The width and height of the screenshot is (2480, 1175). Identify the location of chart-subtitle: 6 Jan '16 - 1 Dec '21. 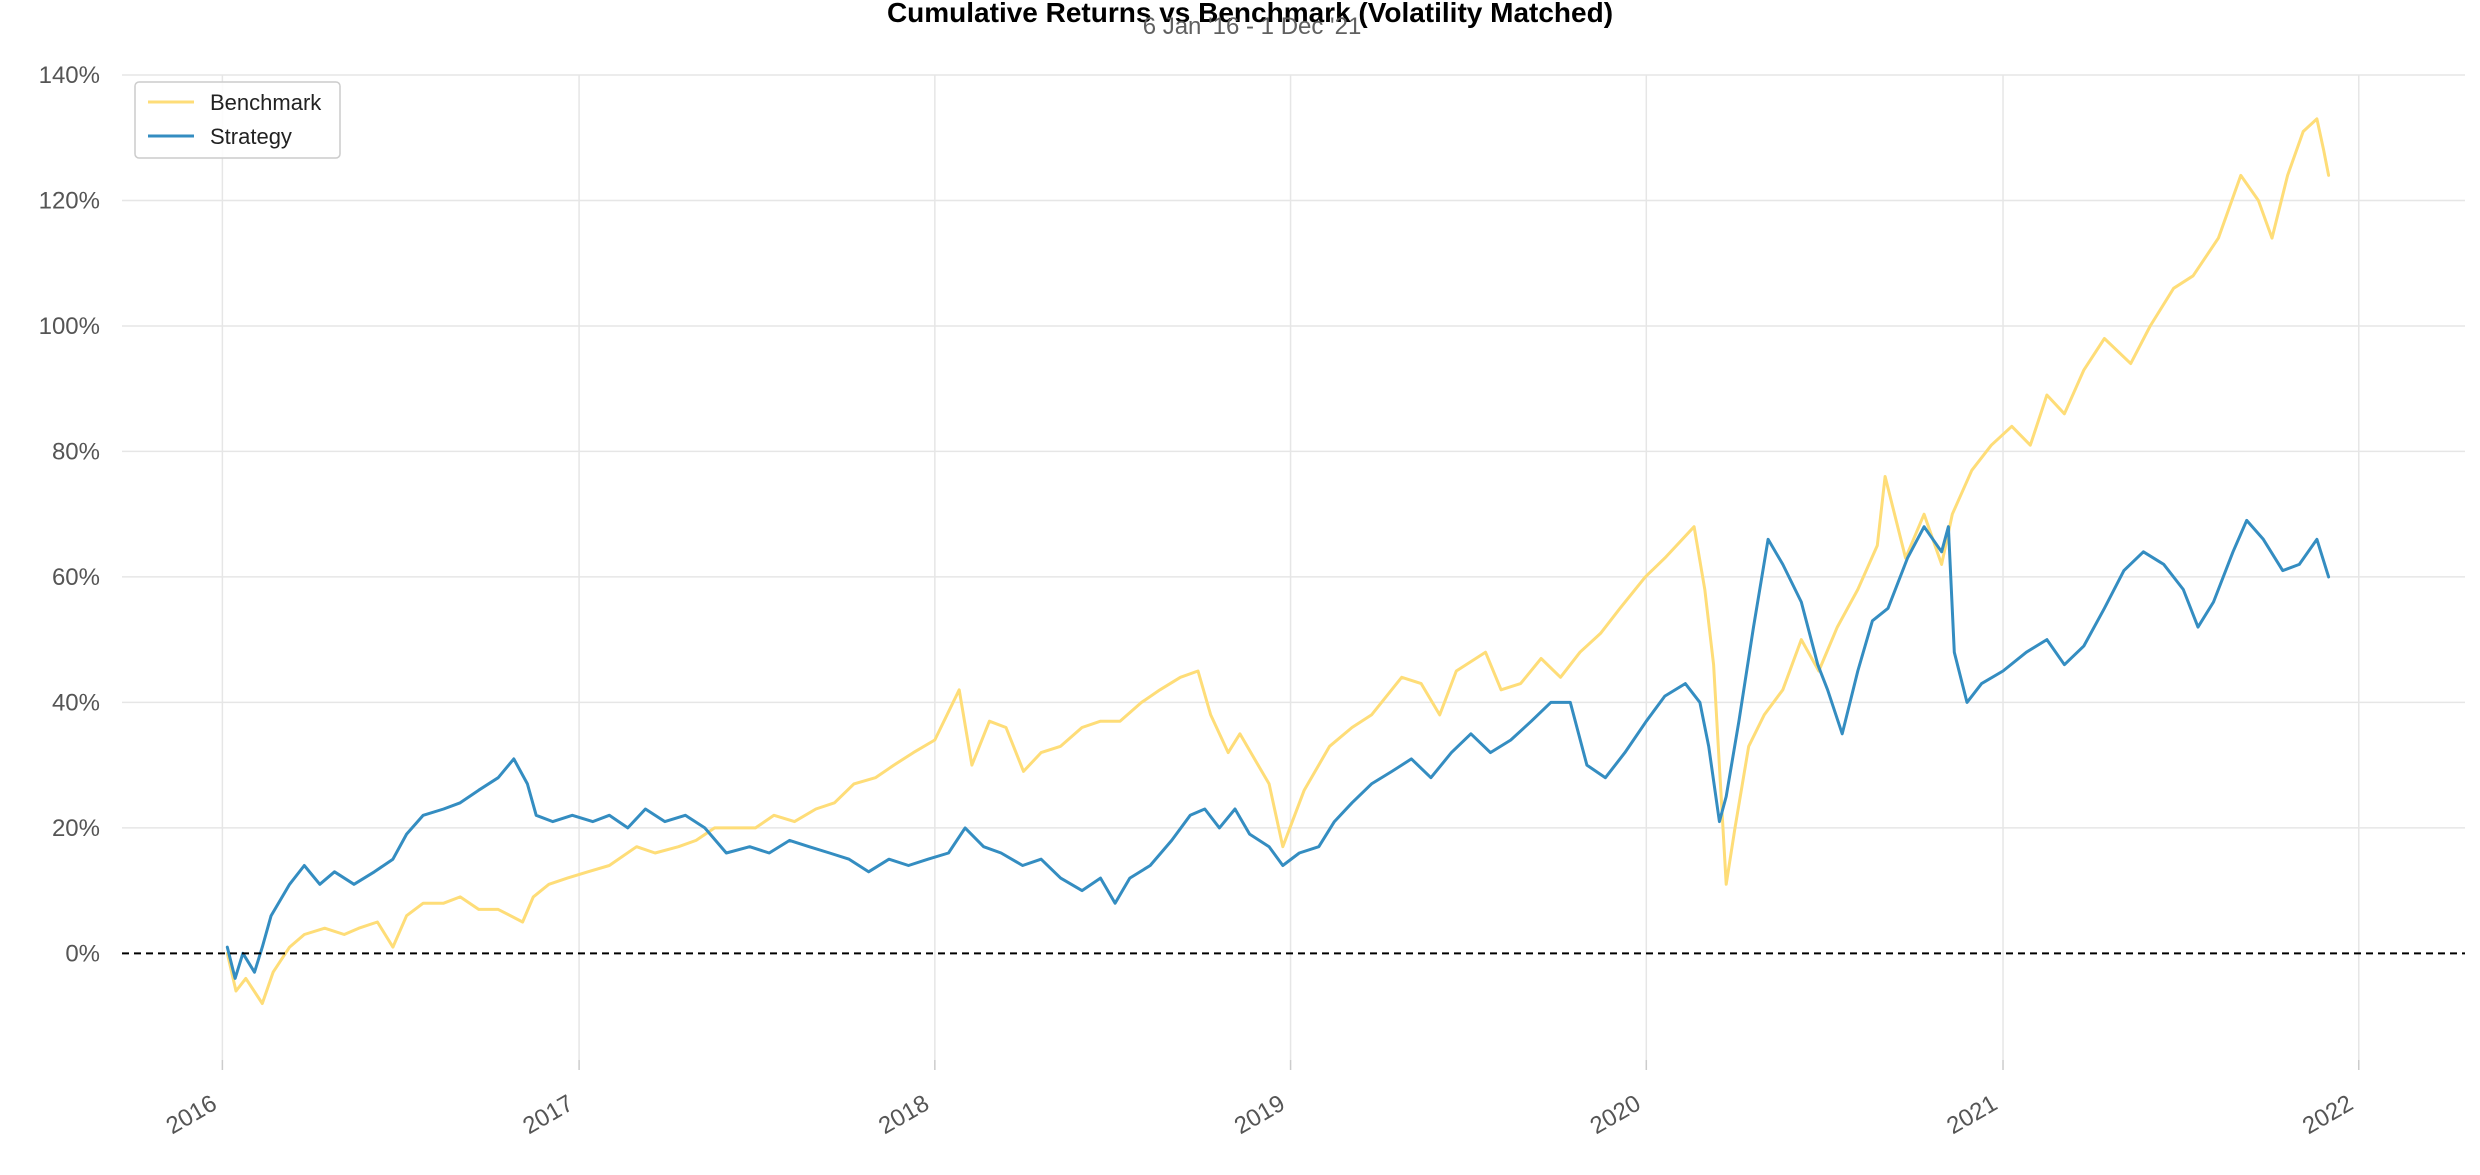
(1252, 26).